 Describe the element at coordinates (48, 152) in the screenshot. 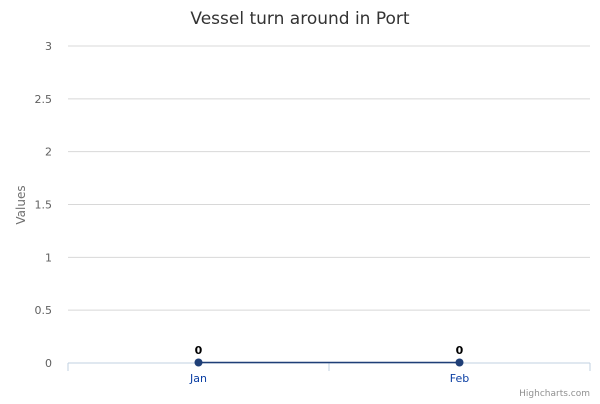

I see `y-tick-label: 2` at that location.